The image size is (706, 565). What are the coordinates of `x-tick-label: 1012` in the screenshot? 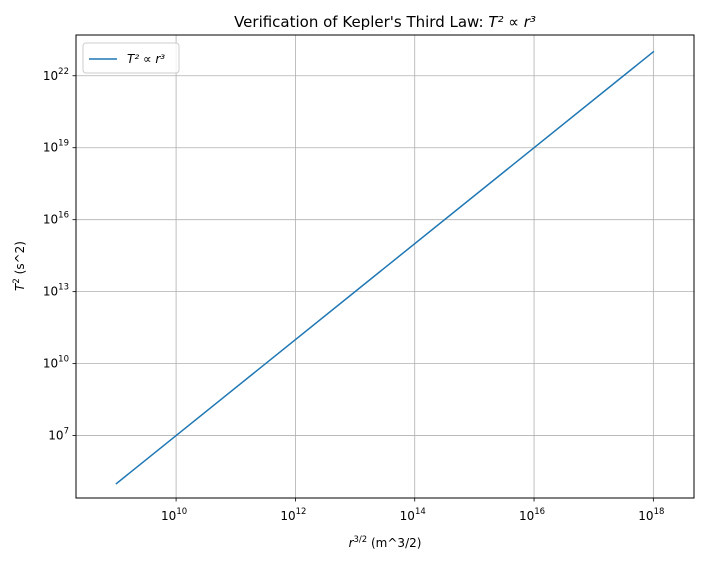 It's located at (293, 515).